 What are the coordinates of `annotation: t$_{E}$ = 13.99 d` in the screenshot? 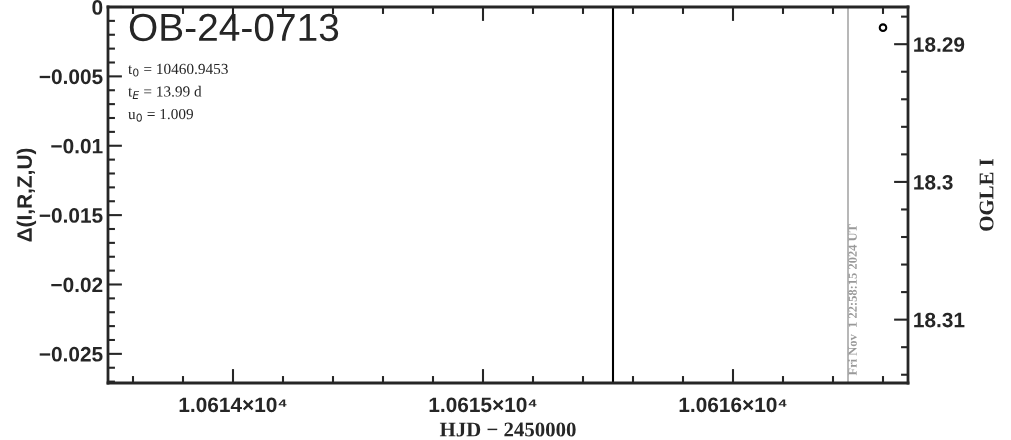 It's located at (165, 92).